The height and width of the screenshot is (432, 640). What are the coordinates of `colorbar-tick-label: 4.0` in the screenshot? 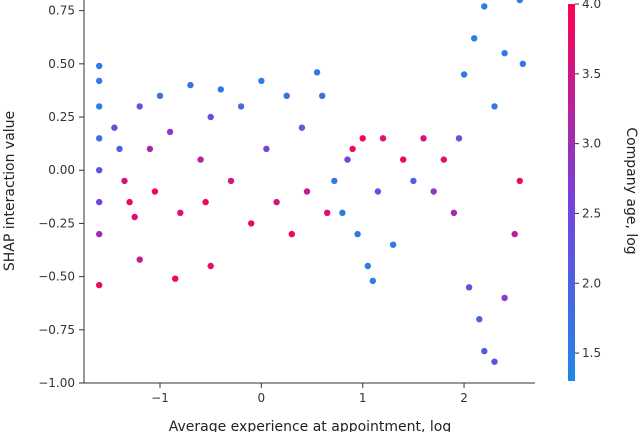 It's located at (591, 5).